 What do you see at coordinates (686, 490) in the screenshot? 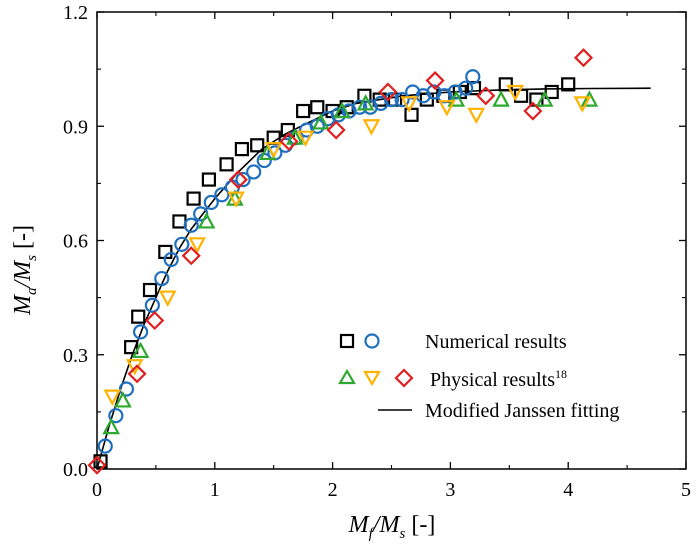
I see `x-tick-label: 5` at bounding box center [686, 490].